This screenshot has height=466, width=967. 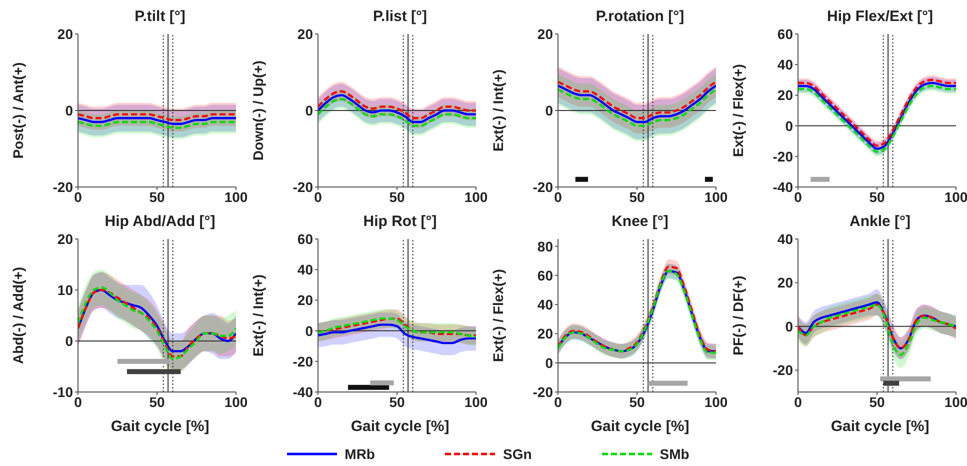 What do you see at coordinates (160, 221) in the screenshot?
I see `chart-title: Hip Abd/Add [°]` at bounding box center [160, 221].